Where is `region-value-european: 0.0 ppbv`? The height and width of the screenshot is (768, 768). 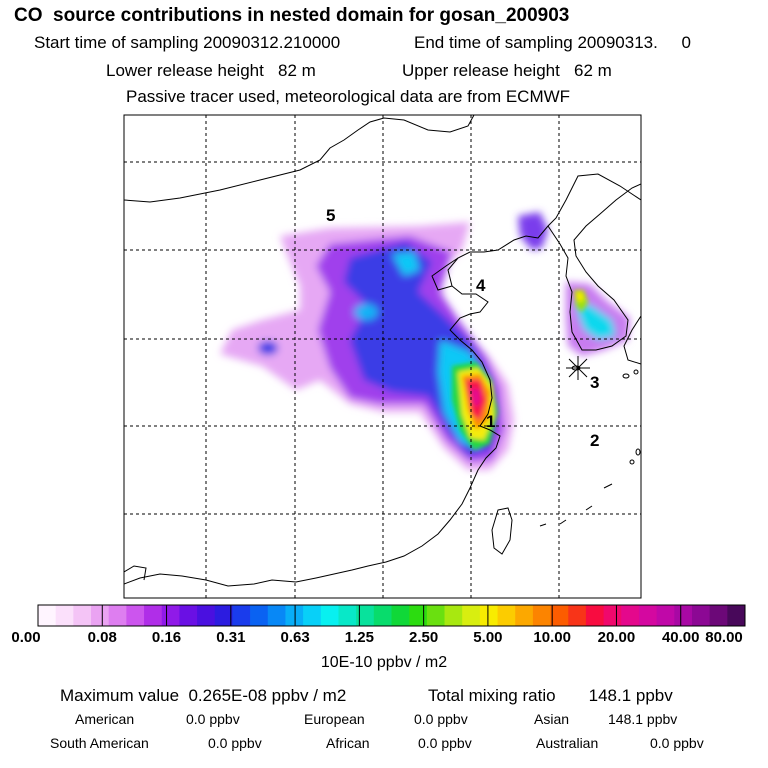
region-value-european: 0.0 ppbv is located at coordinates (441, 719).